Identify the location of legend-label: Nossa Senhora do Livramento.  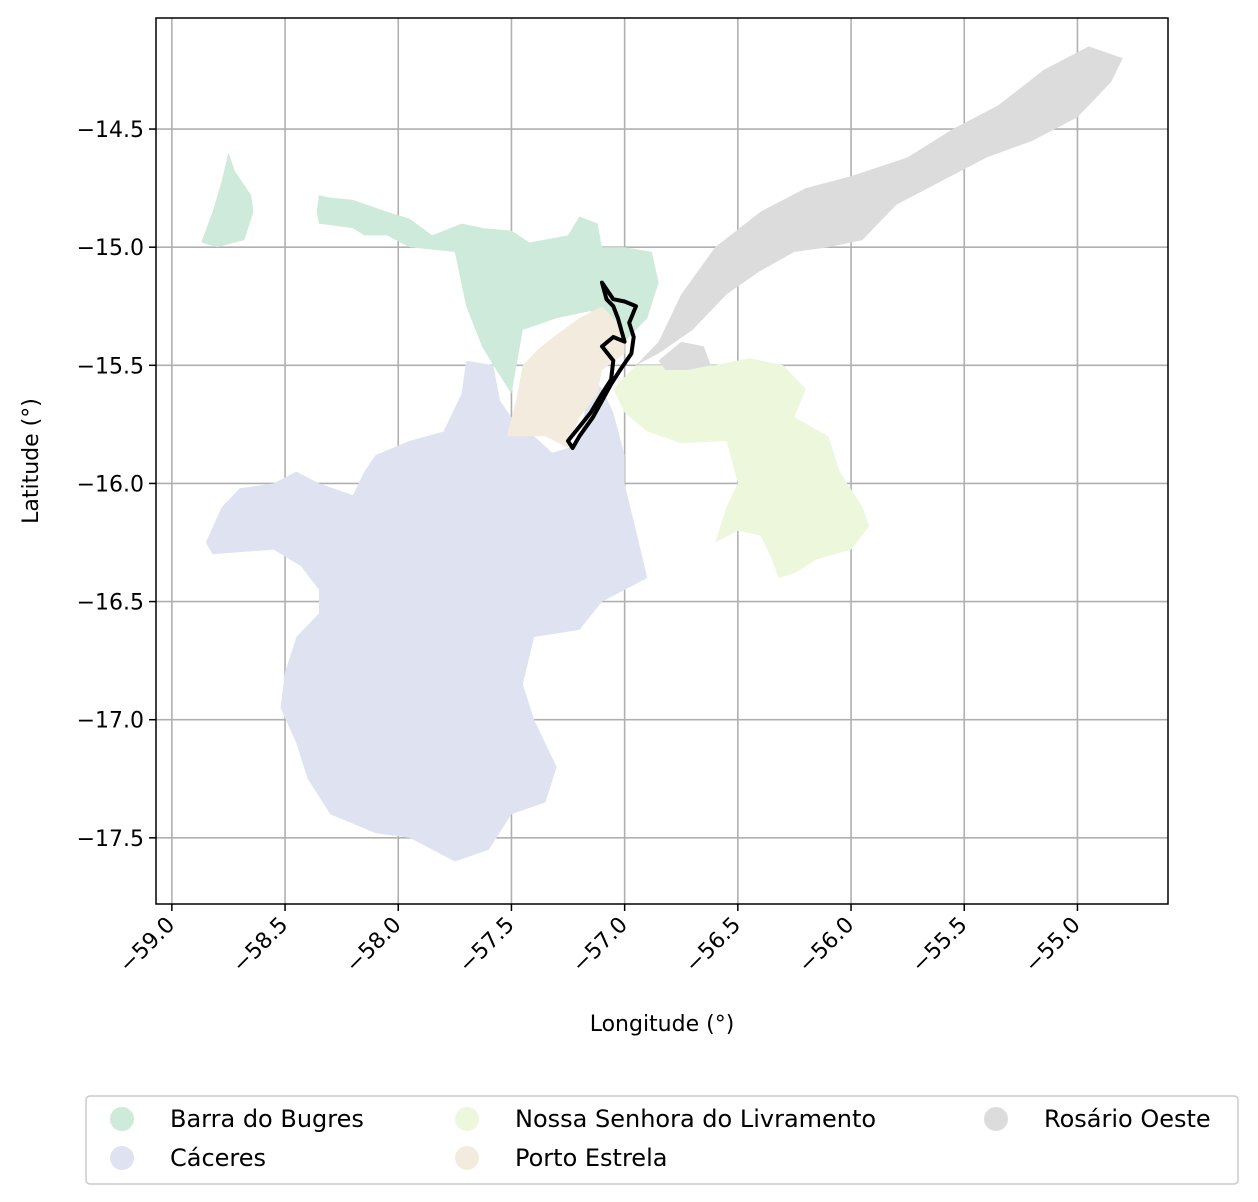
(695, 1119).